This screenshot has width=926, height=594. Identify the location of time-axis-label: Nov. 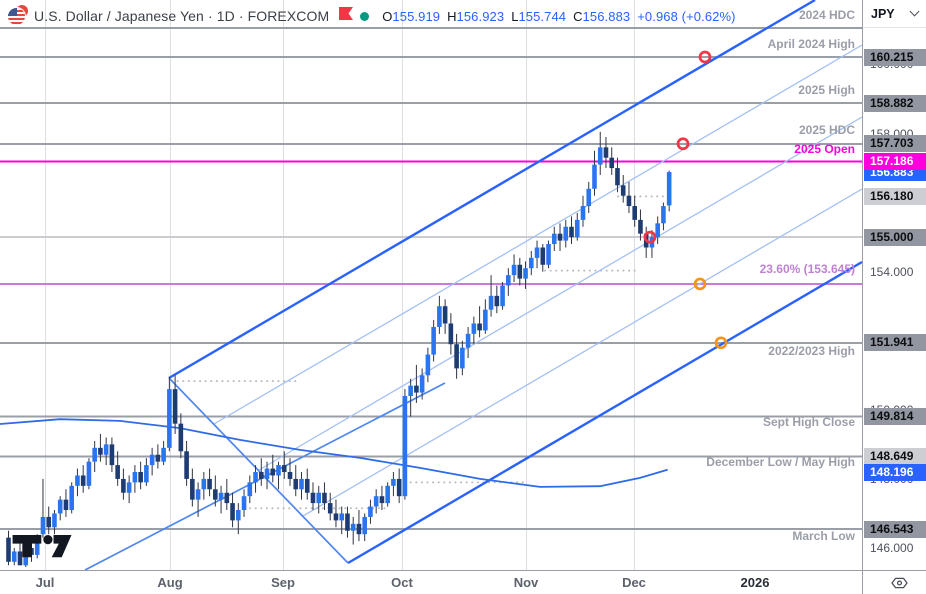
(526, 582).